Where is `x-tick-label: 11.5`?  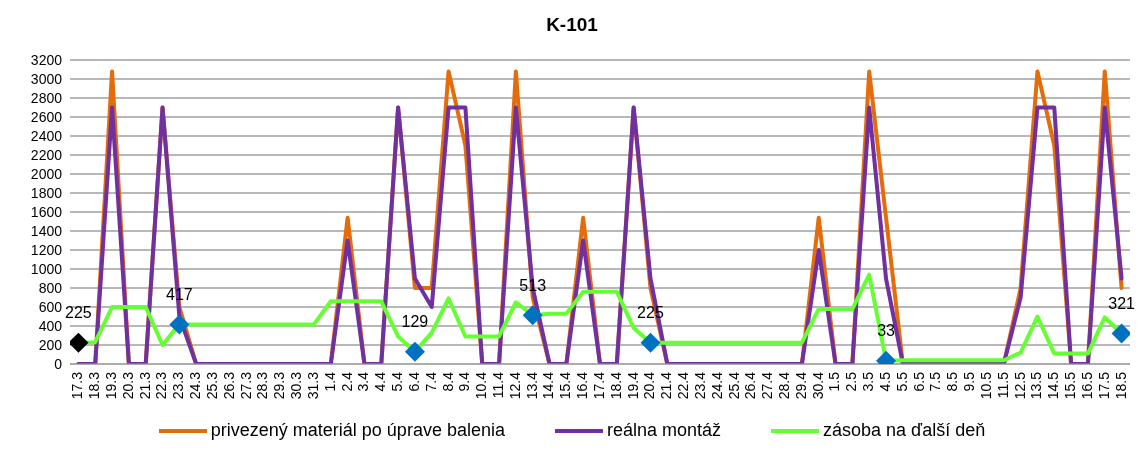
x-tick-label: 11.5 is located at coordinates (1002, 385).